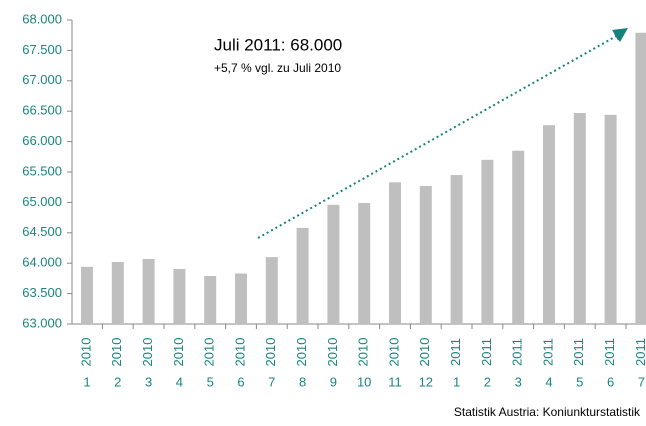 Image resolution: width=646 pixels, height=426 pixels. Describe the element at coordinates (364, 381) in the screenshot. I see `x-month-label: 10` at that location.